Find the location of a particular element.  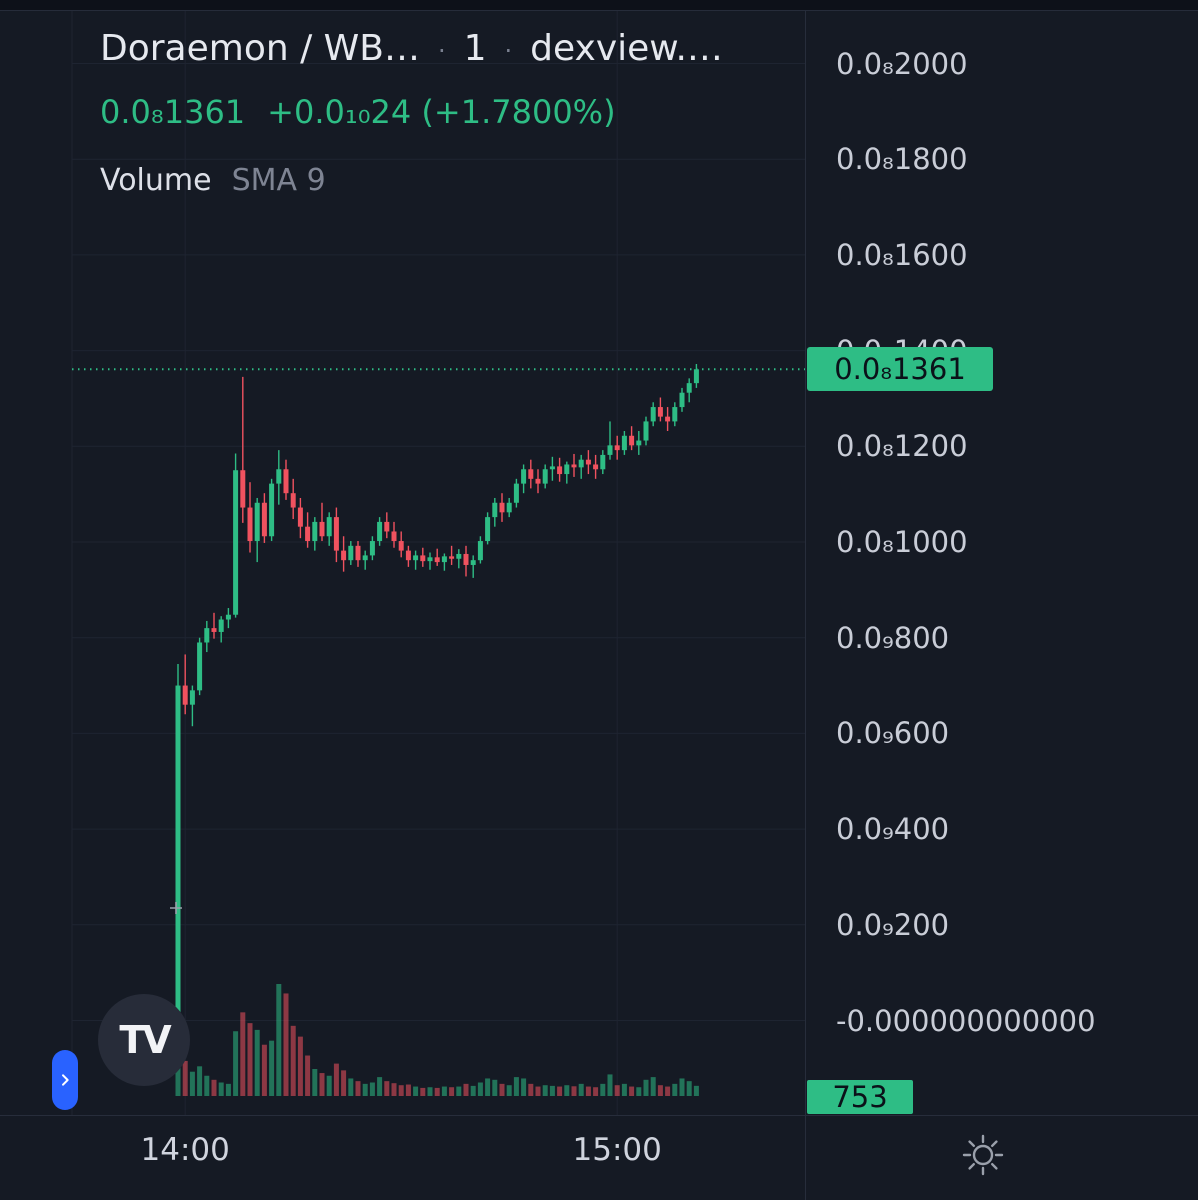

price-axis-label: 0.0₈1200 is located at coordinates (902, 446).